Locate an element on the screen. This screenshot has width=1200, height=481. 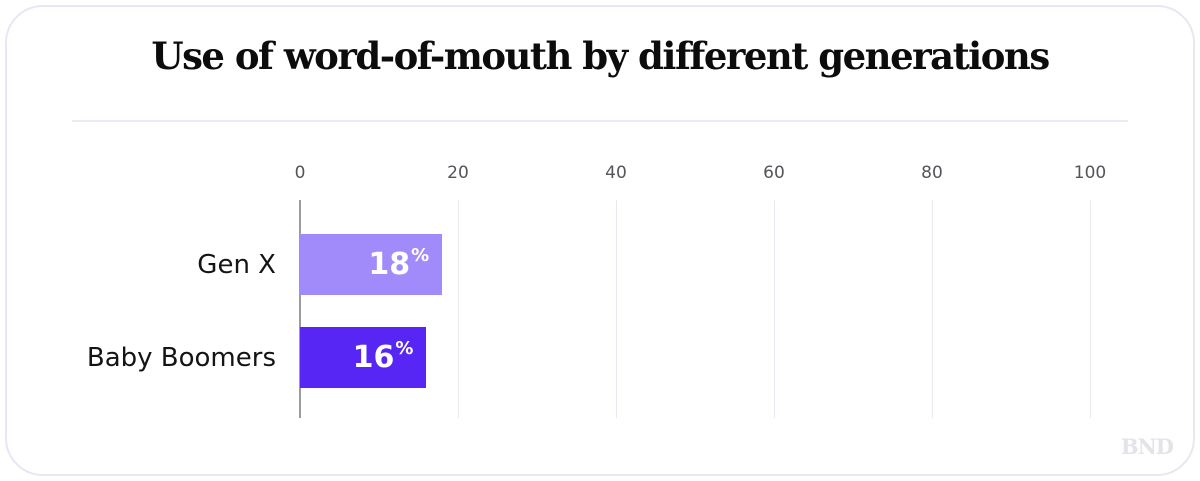
x-tick-label: 100 is located at coordinates (1090, 173).